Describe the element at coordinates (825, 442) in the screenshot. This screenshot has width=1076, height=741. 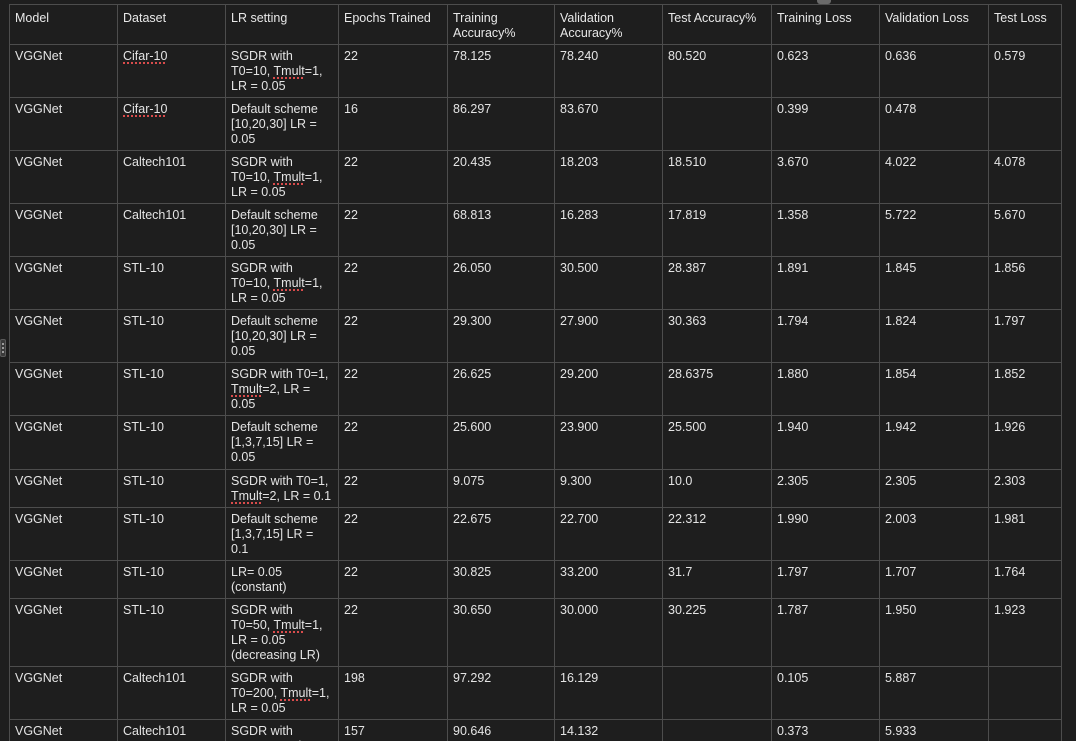
I see `cell-training-loss: 1.940` at that location.